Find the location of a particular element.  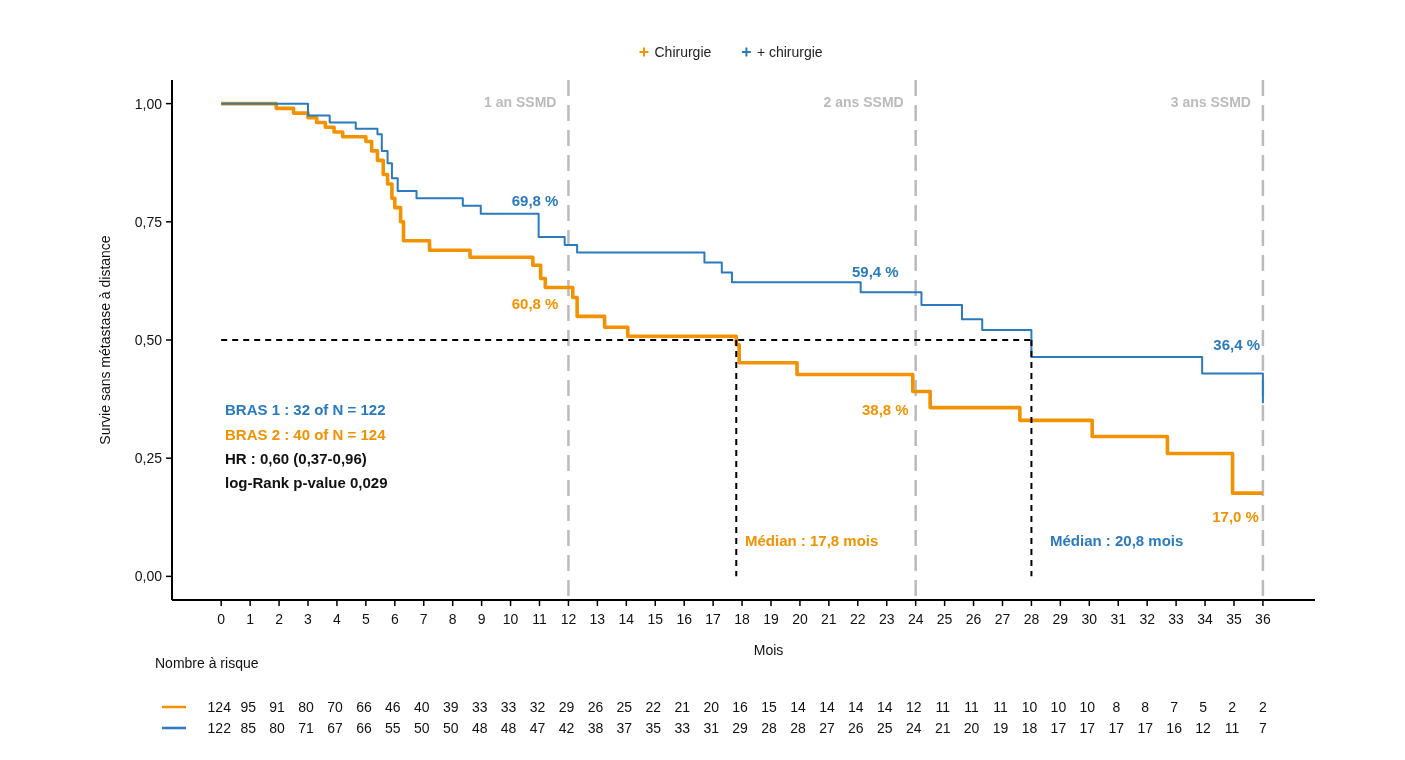

x-tick-label: 8 is located at coordinates (452, 619).